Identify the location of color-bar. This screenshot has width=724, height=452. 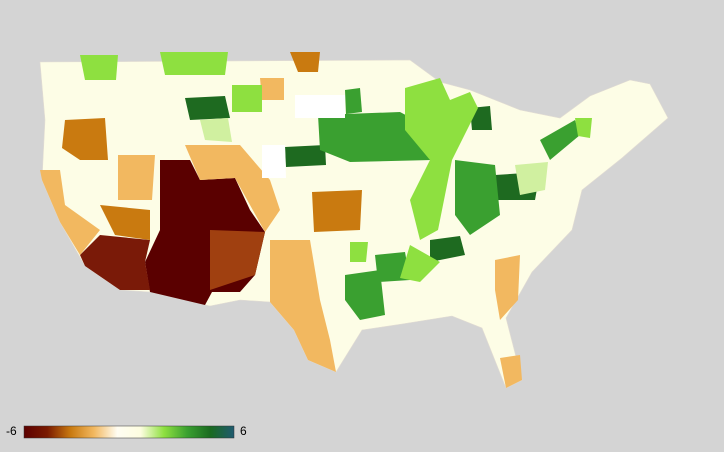
(129, 432).